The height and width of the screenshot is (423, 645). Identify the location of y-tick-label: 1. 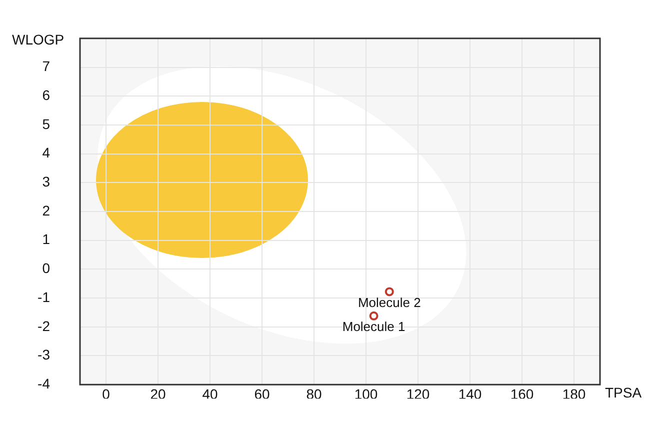
(46, 239).